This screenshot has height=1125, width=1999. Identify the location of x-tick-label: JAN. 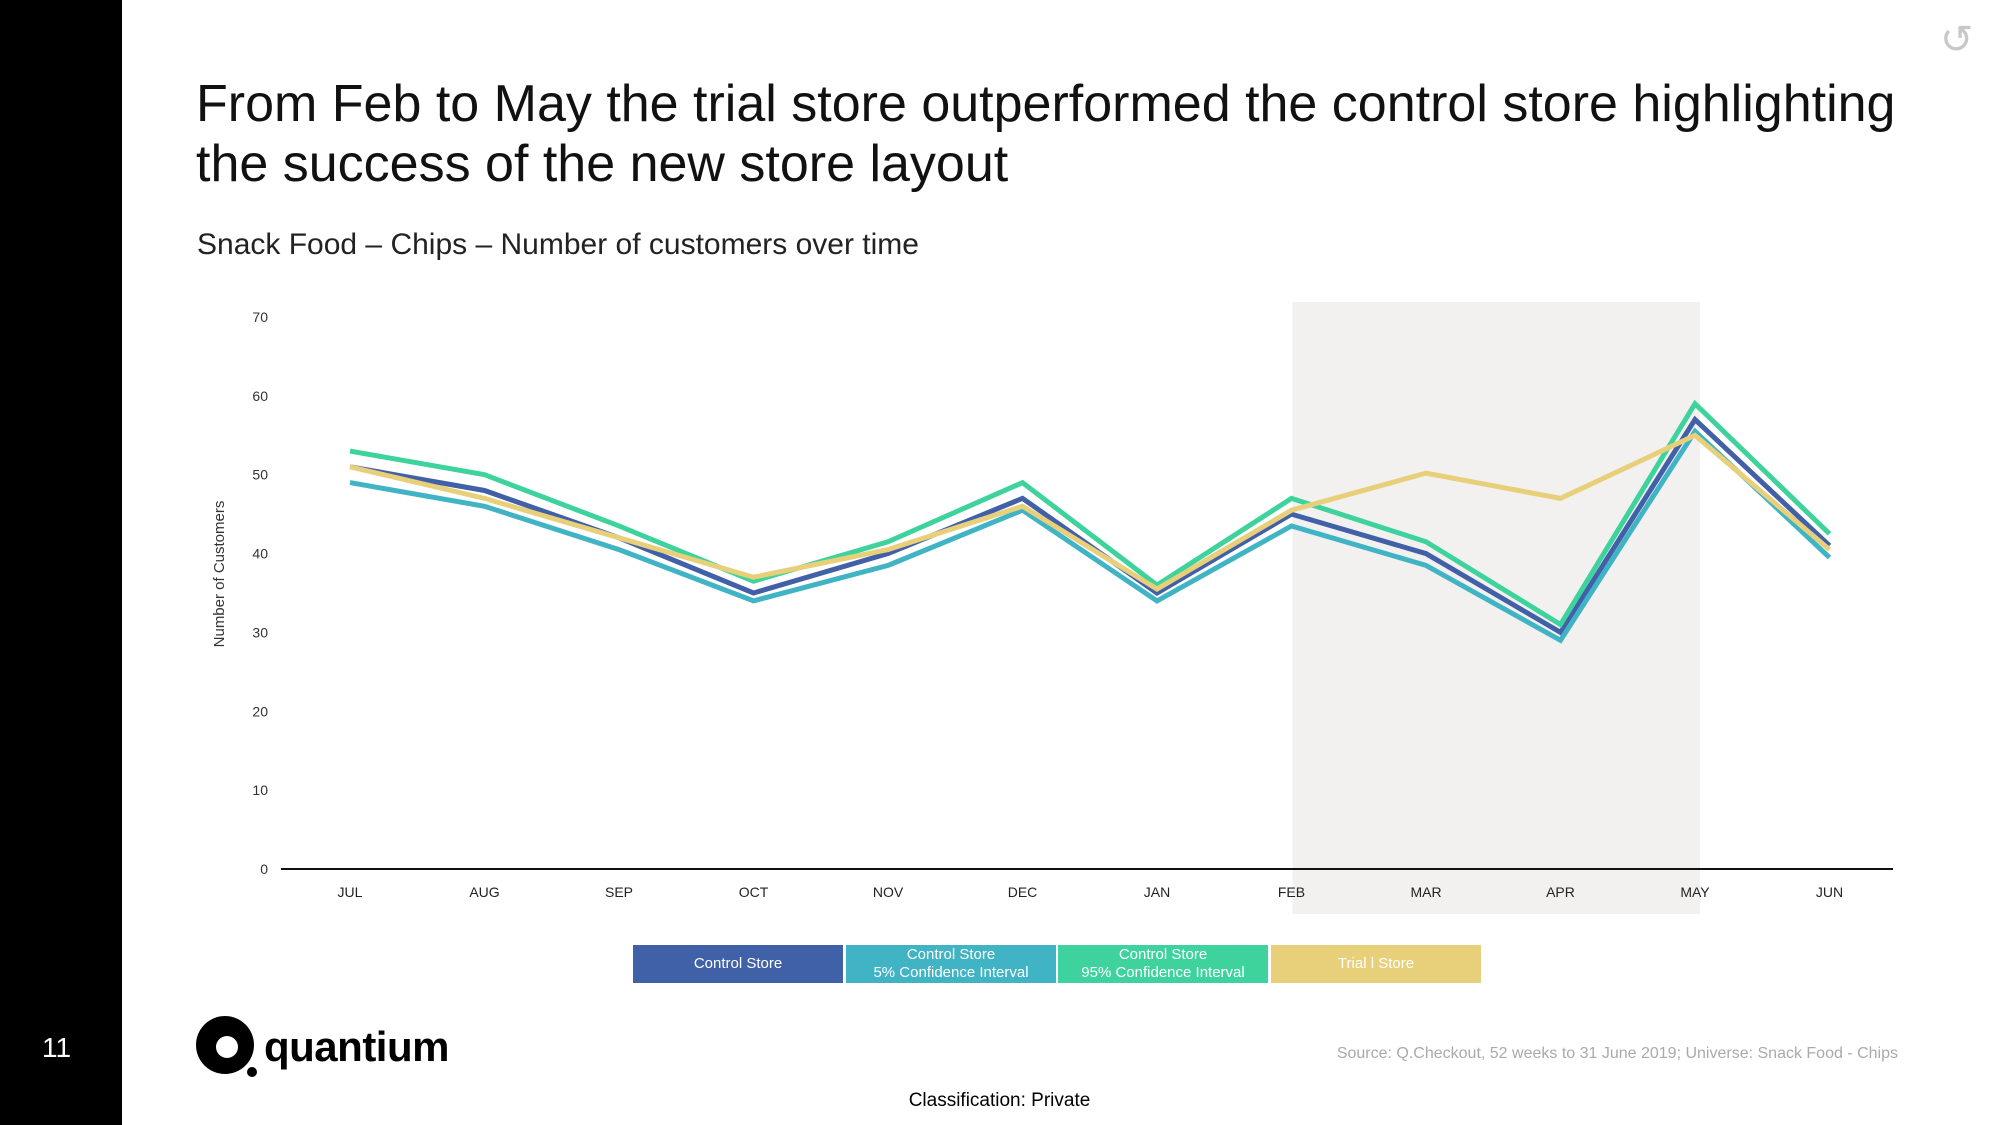
(1157, 892).